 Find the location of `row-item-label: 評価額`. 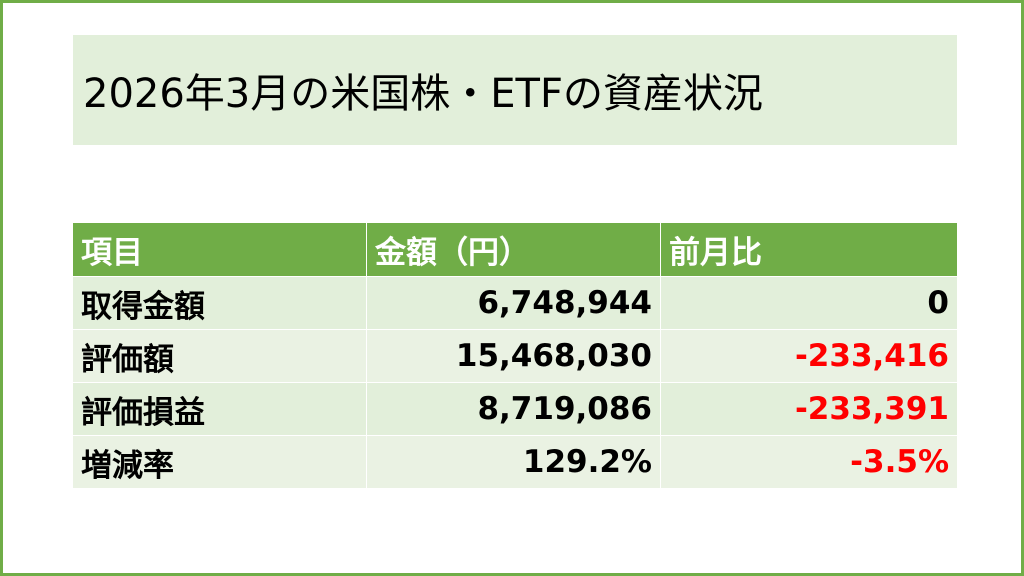

row-item-label: 評価額 is located at coordinates (220, 355).